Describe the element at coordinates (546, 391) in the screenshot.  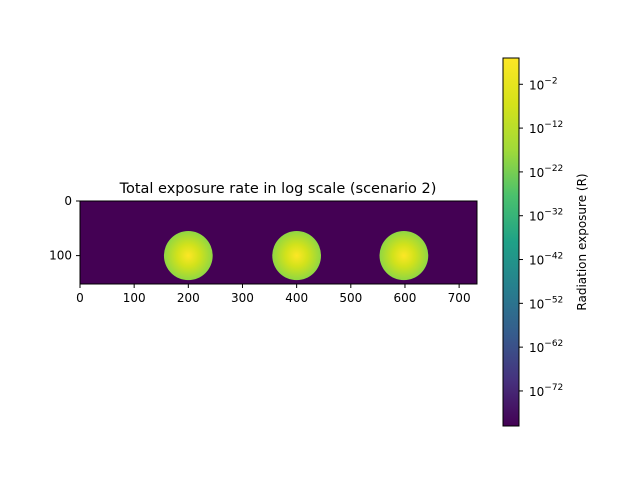
I see `colorbar-tick-label: 10−72` at that location.